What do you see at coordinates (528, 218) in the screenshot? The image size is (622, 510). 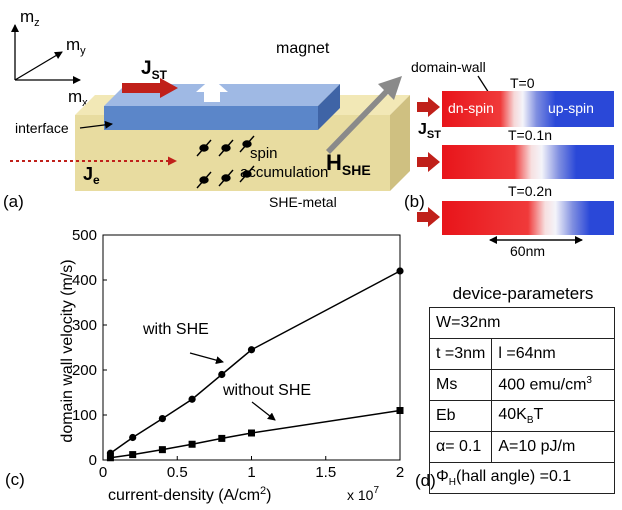 I see `domain-snapshot-t2` at bounding box center [528, 218].